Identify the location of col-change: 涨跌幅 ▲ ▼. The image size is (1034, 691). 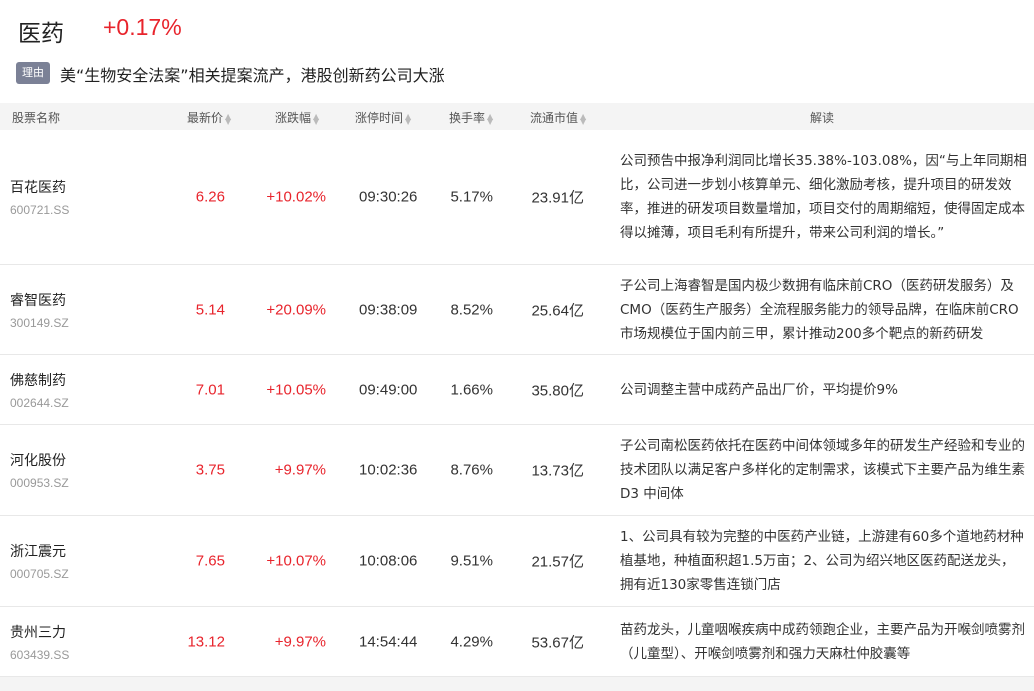
(297, 118).